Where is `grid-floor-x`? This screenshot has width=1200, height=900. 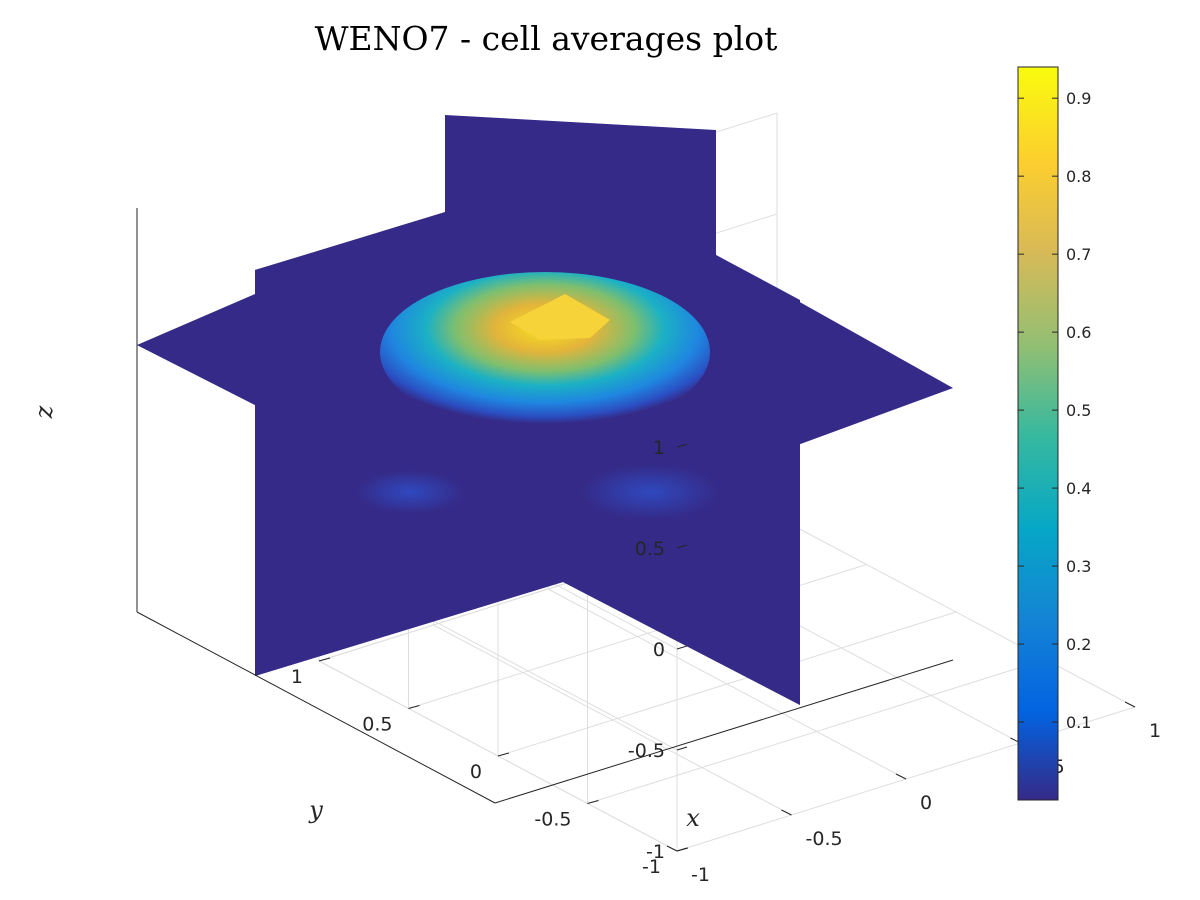 grid-floor-x is located at coordinates (956, 612).